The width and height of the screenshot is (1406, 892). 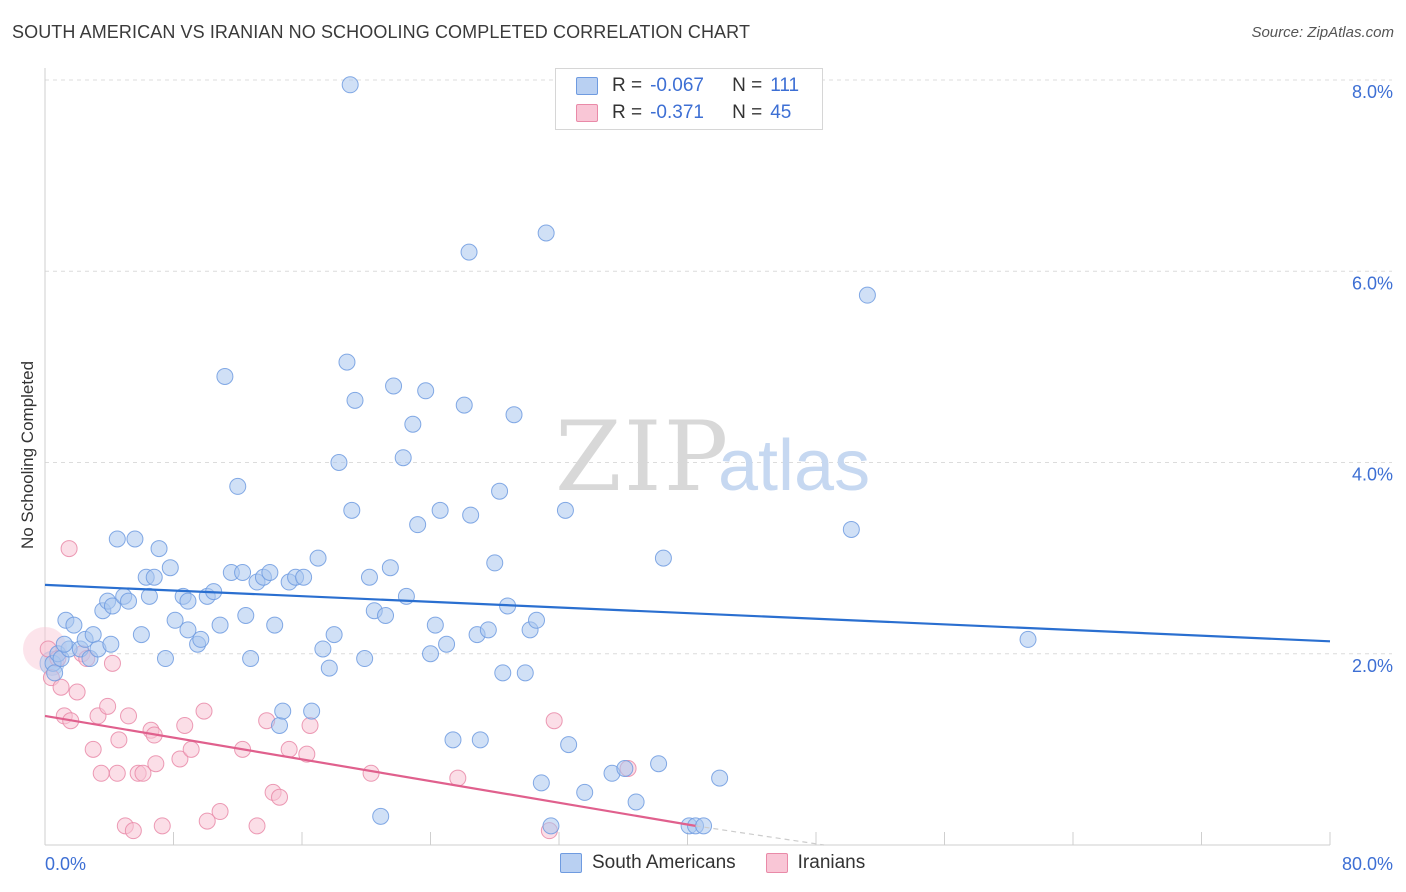 I want to click on source-label: Source: ZipAtlas.com, so click(x=1322, y=32).